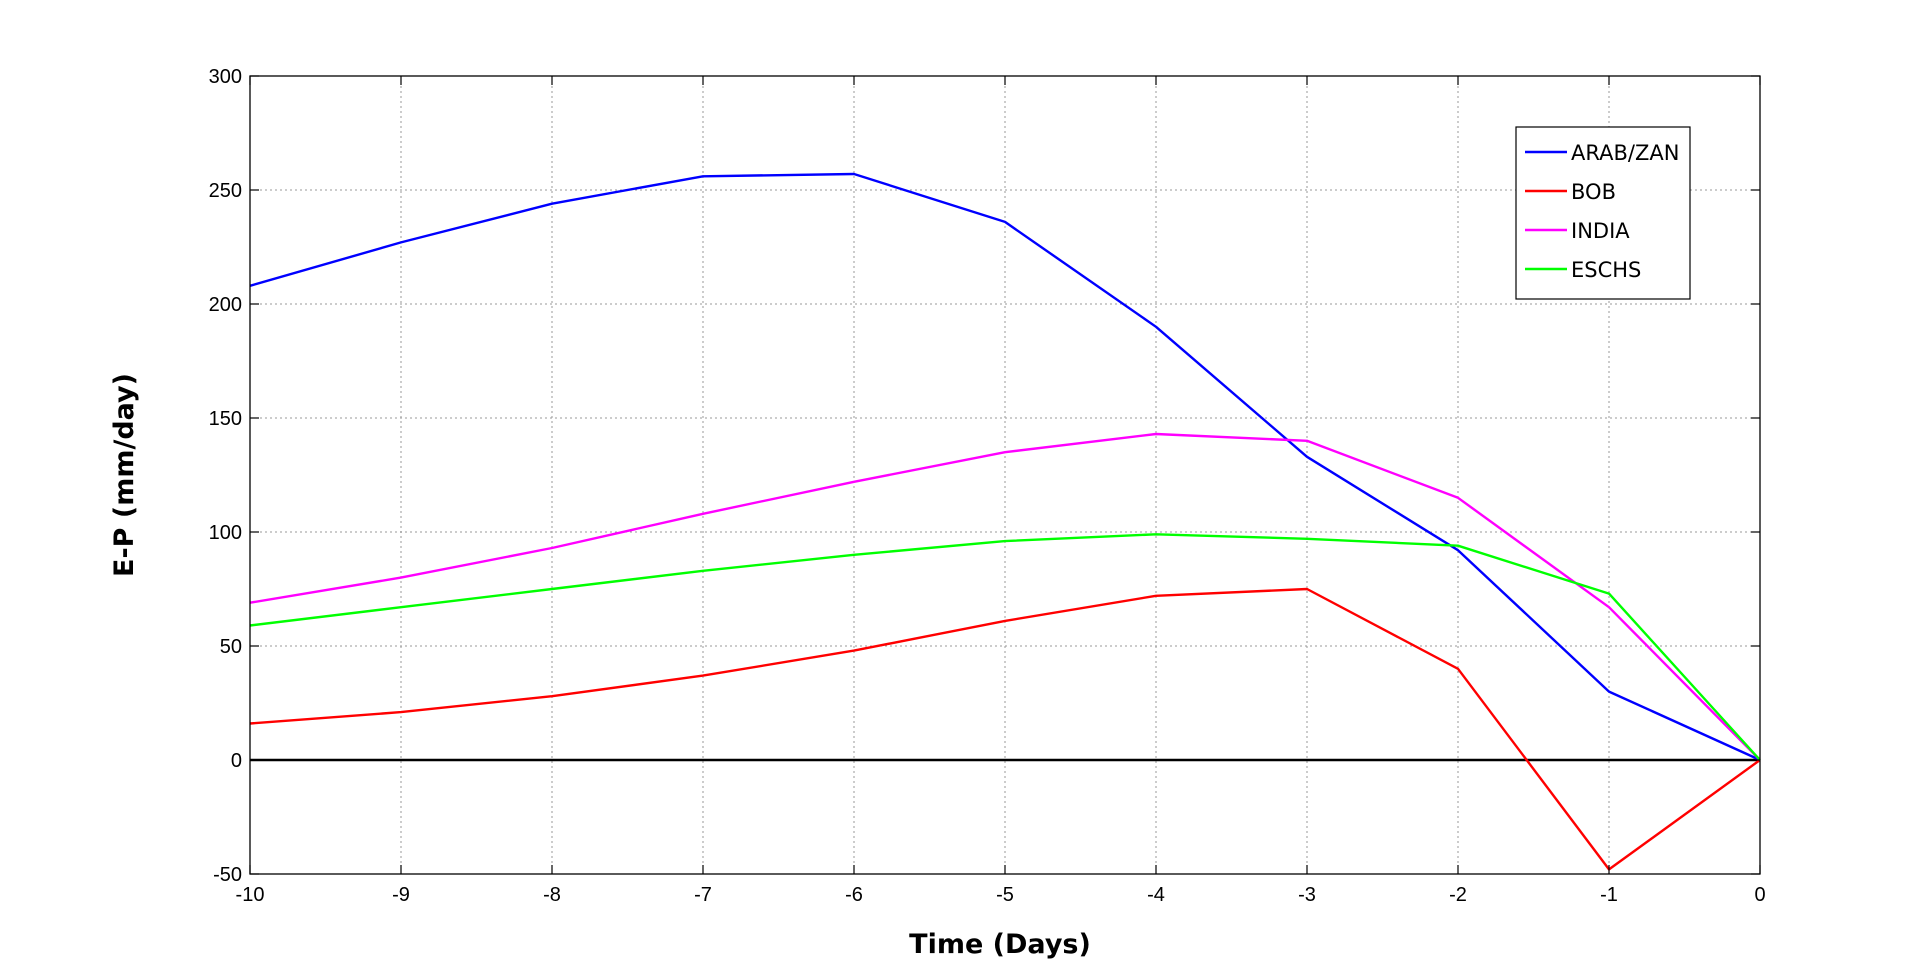 The width and height of the screenshot is (1920, 969). What do you see at coordinates (124, 475) in the screenshot?
I see `y-axis-title: E-P (mm/day)` at bounding box center [124, 475].